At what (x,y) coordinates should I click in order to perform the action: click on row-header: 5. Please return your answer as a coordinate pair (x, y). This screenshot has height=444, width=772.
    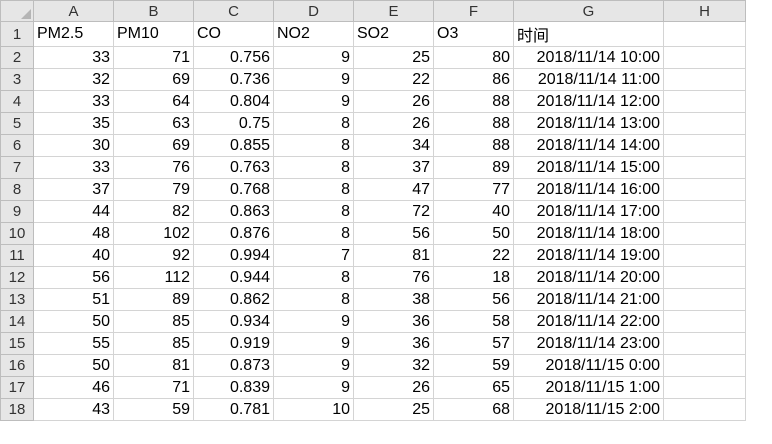
    Looking at the image, I should click on (17, 123).